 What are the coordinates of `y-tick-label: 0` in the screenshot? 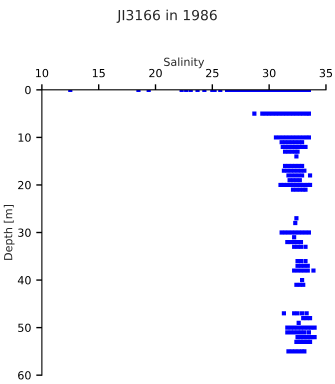 It's located at (28, 90).